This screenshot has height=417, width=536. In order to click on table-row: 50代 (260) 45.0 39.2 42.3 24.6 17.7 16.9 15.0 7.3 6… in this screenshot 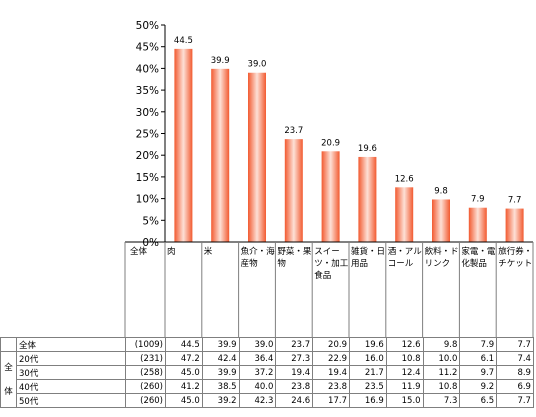, I will do `click(267, 400)`.